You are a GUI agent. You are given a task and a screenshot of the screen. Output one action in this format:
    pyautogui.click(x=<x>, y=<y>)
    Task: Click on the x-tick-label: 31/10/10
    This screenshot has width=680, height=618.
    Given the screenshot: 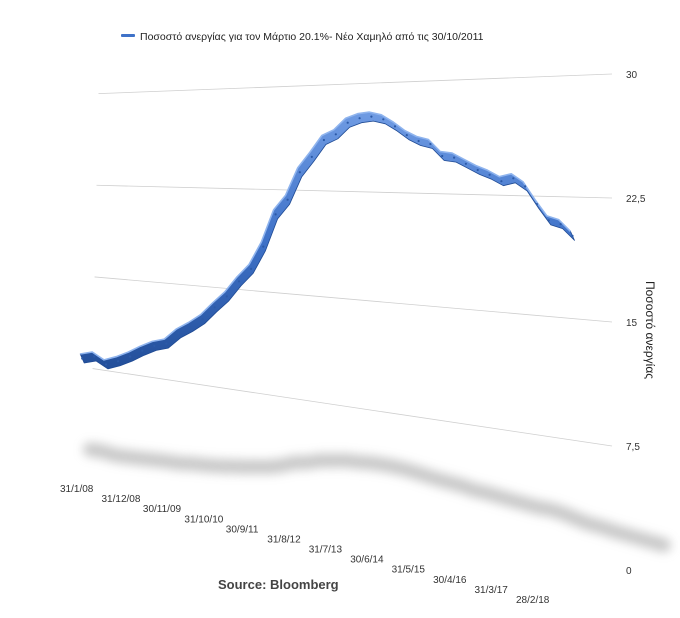 What is the action you would take?
    pyautogui.click(x=203, y=519)
    